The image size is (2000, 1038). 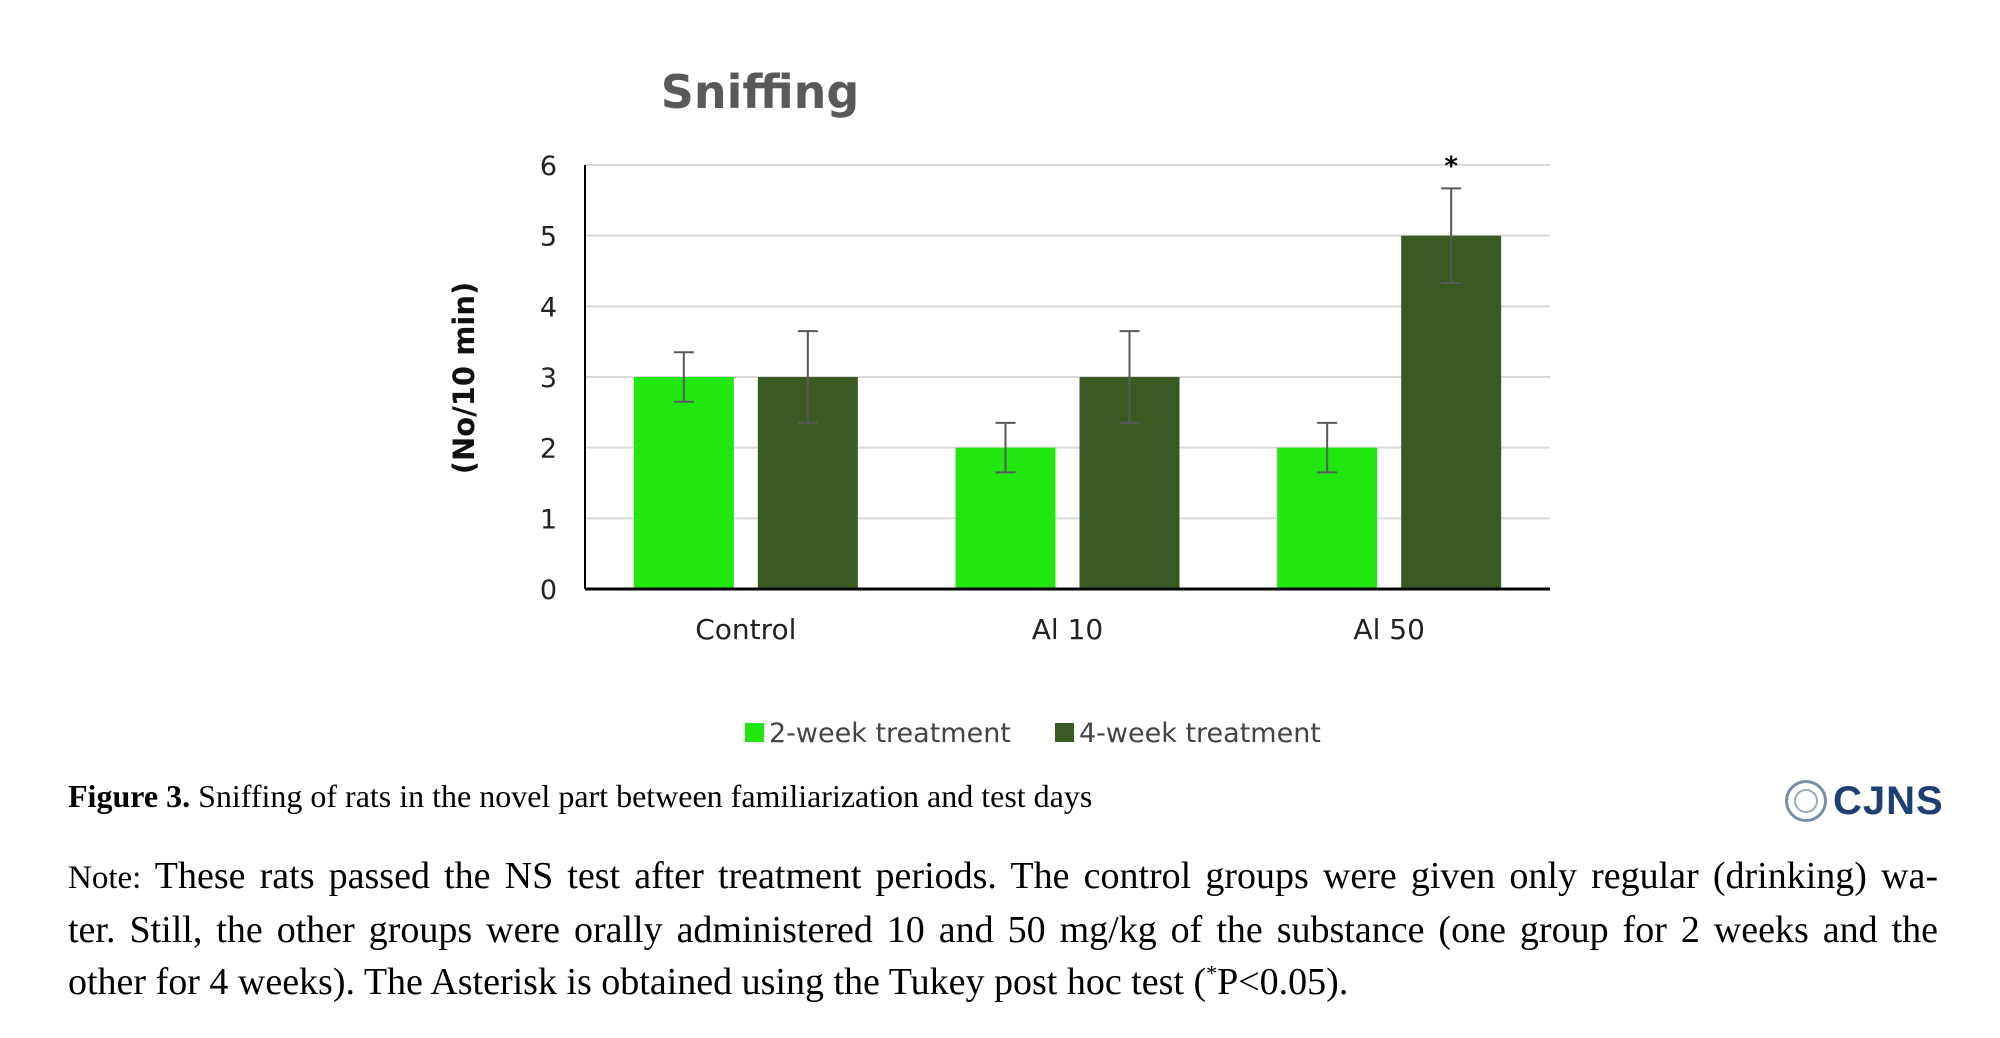 What do you see at coordinates (1067, 629) in the screenshot?
I see `x-category-label: Al 10` at bounding box center [1067, 629].